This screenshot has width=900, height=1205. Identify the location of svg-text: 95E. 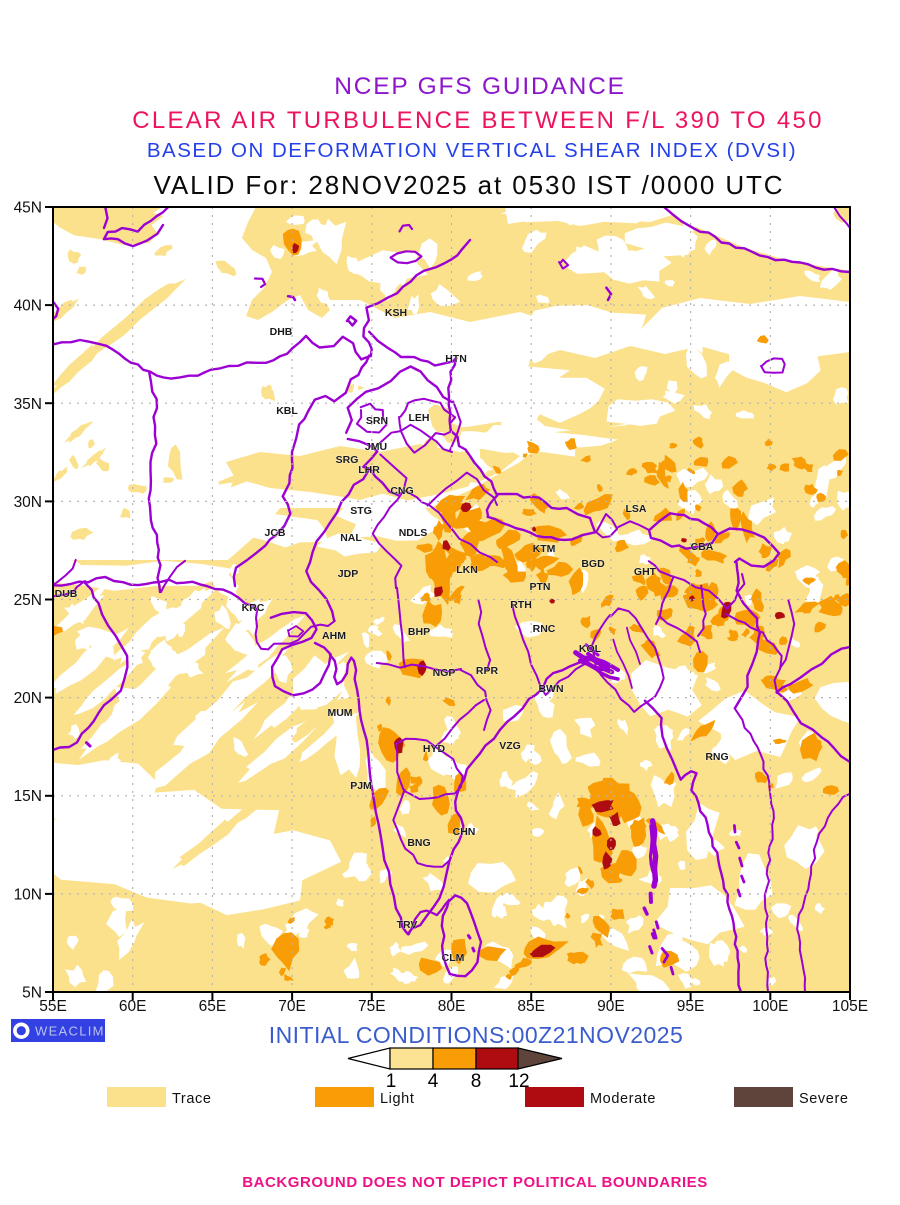
(691, 1006).